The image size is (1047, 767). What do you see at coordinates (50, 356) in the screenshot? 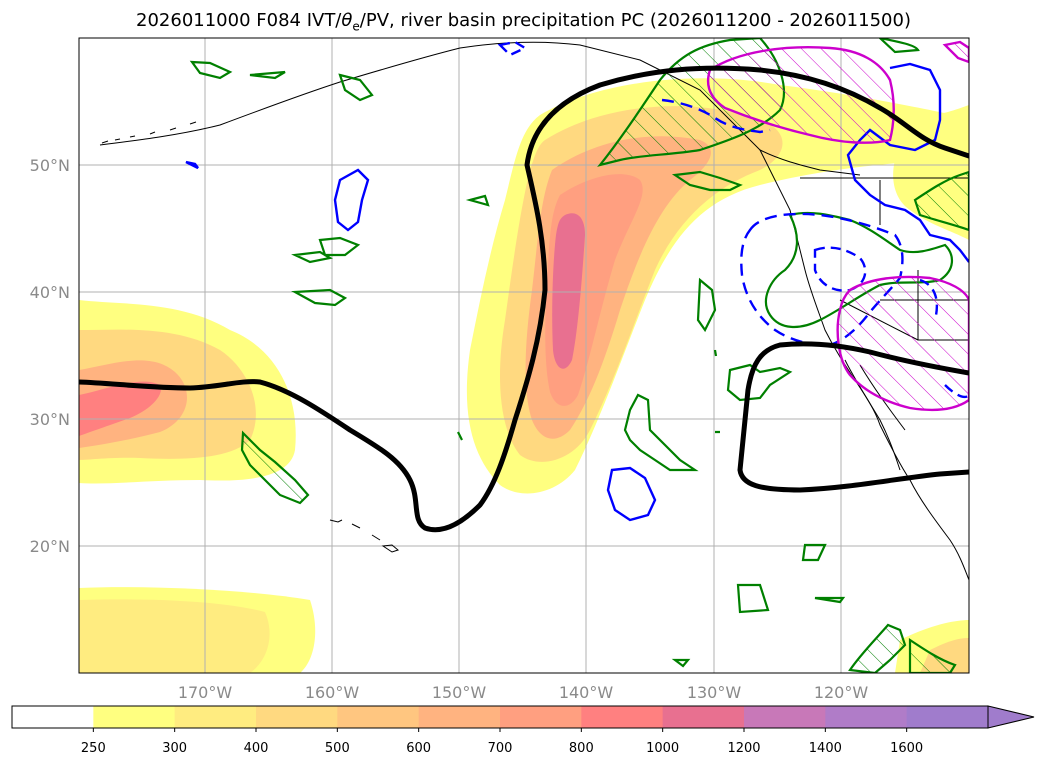
I see `latitude-labels: 50°N 40°N 30°N 20°N` at bounding box center [50, 356].